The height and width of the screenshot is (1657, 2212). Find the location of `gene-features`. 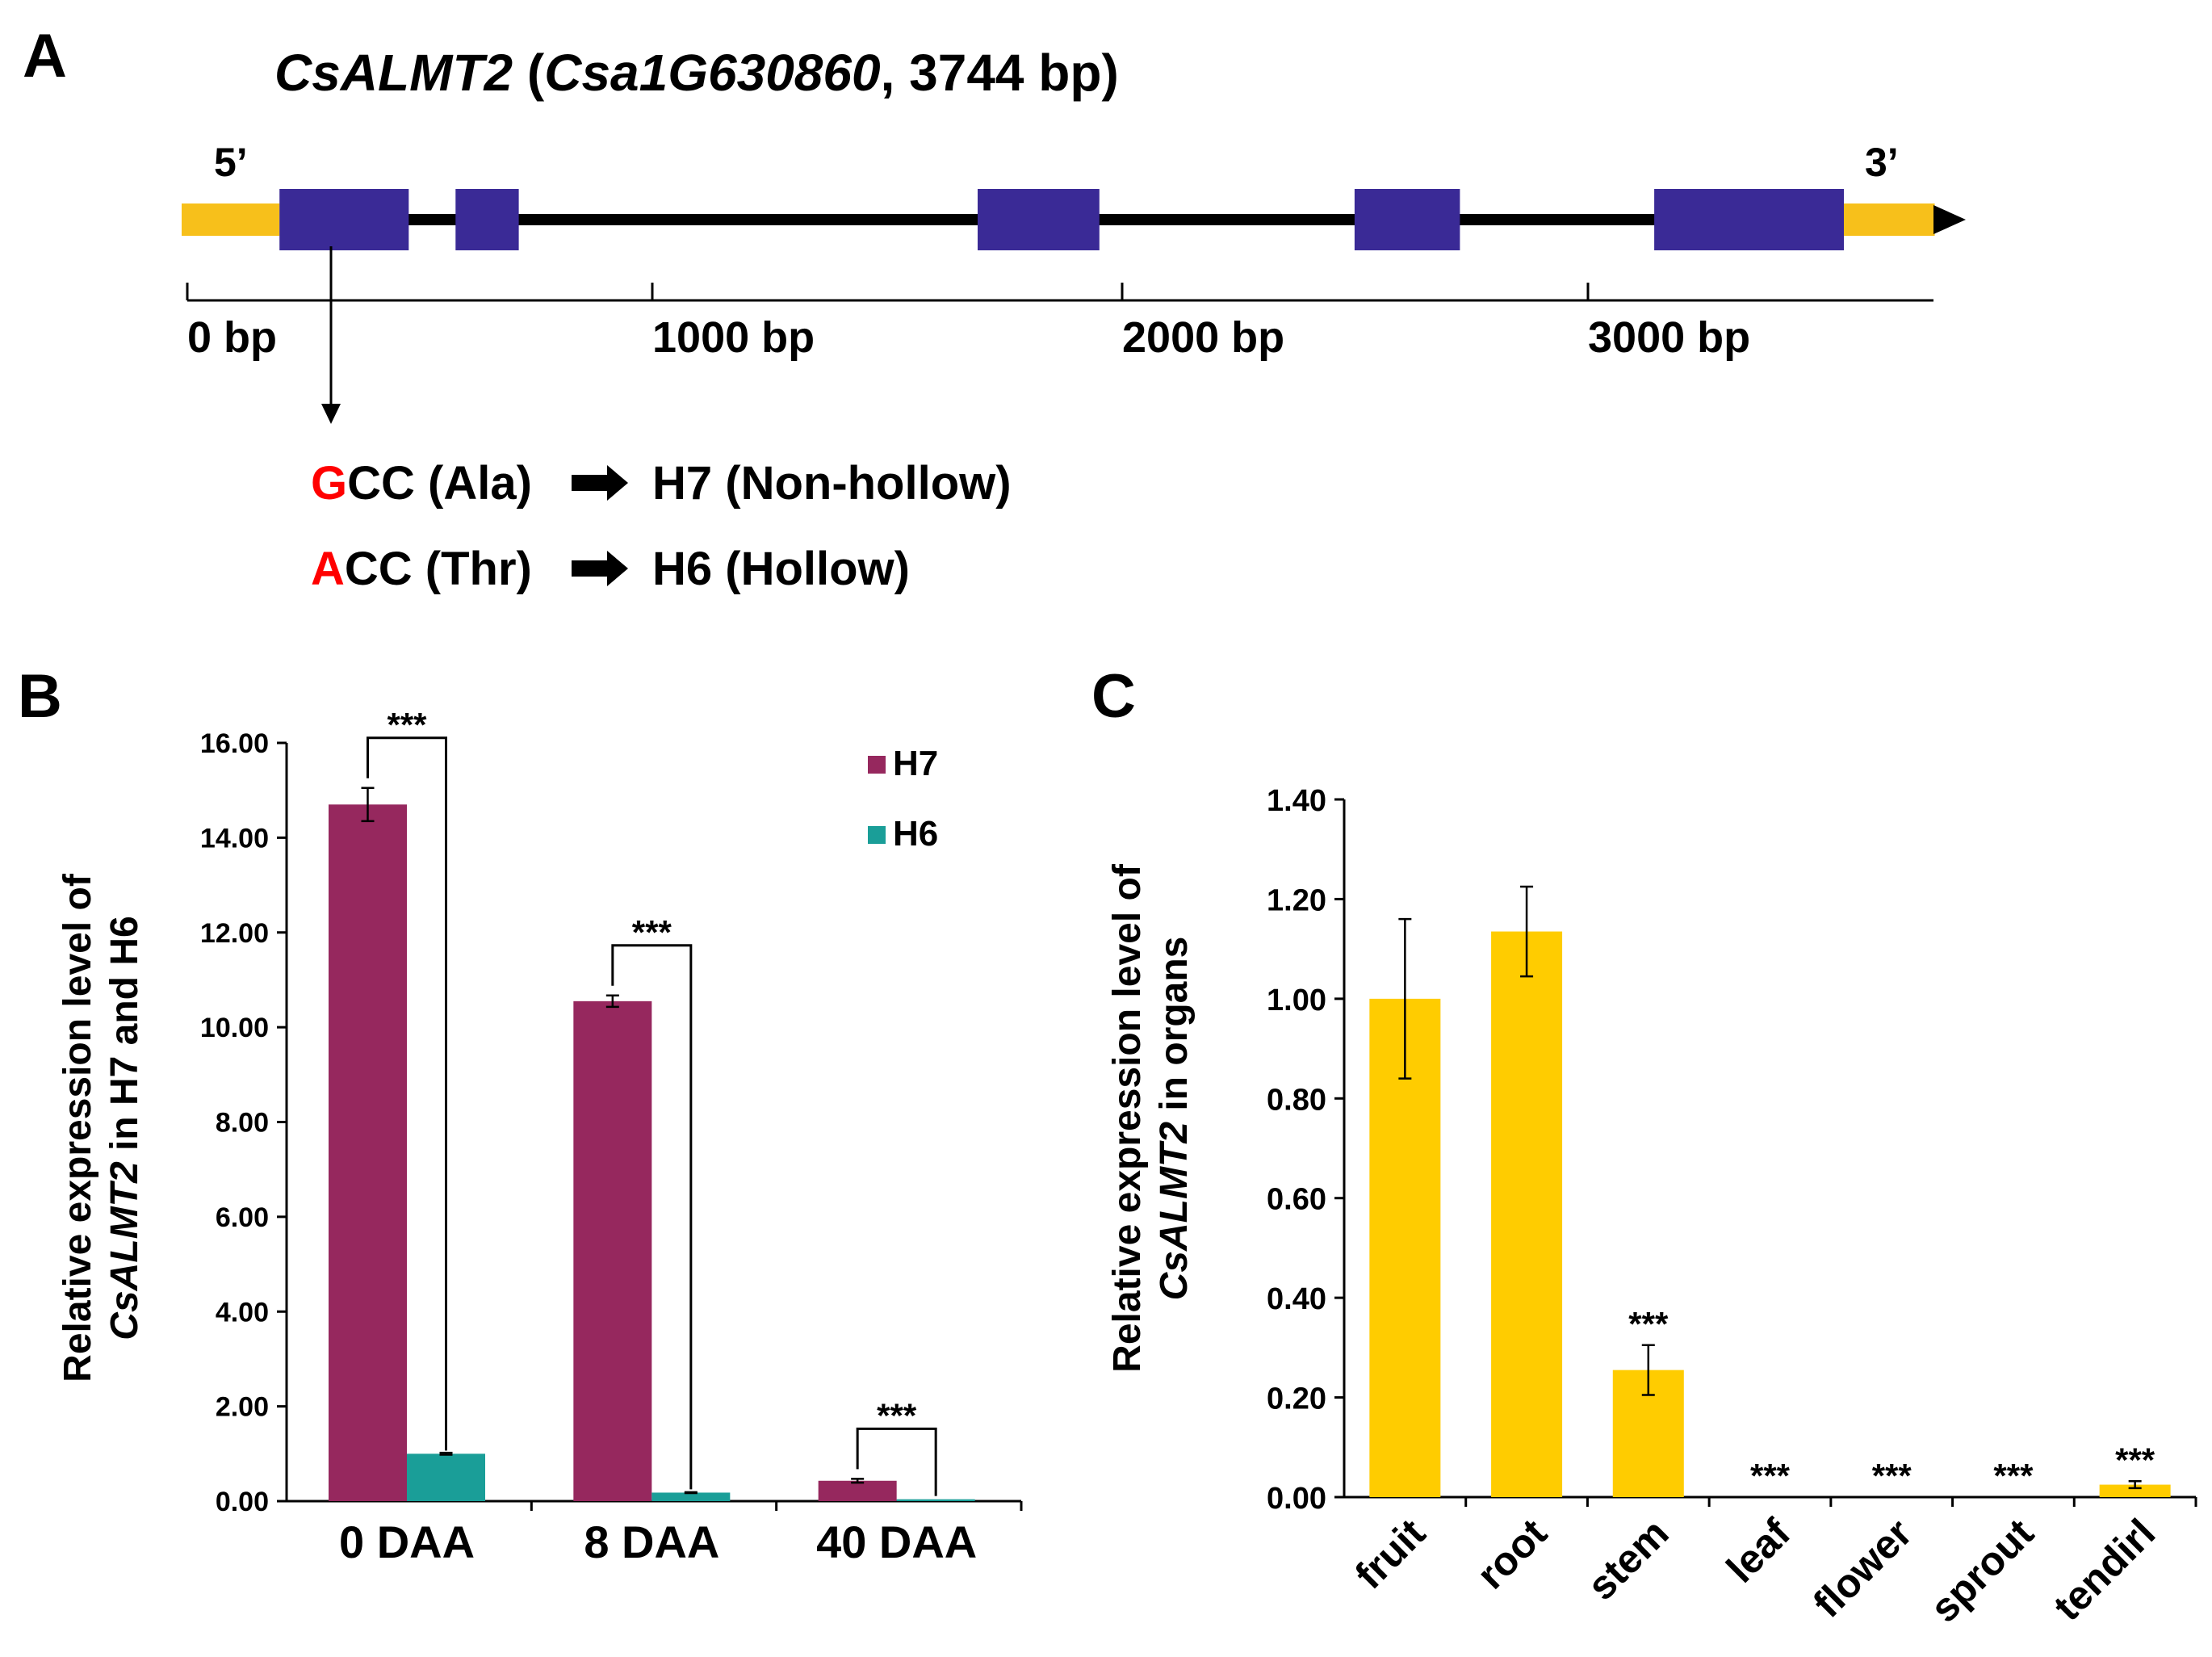

gene-features is located at coordinates (1058, 219).